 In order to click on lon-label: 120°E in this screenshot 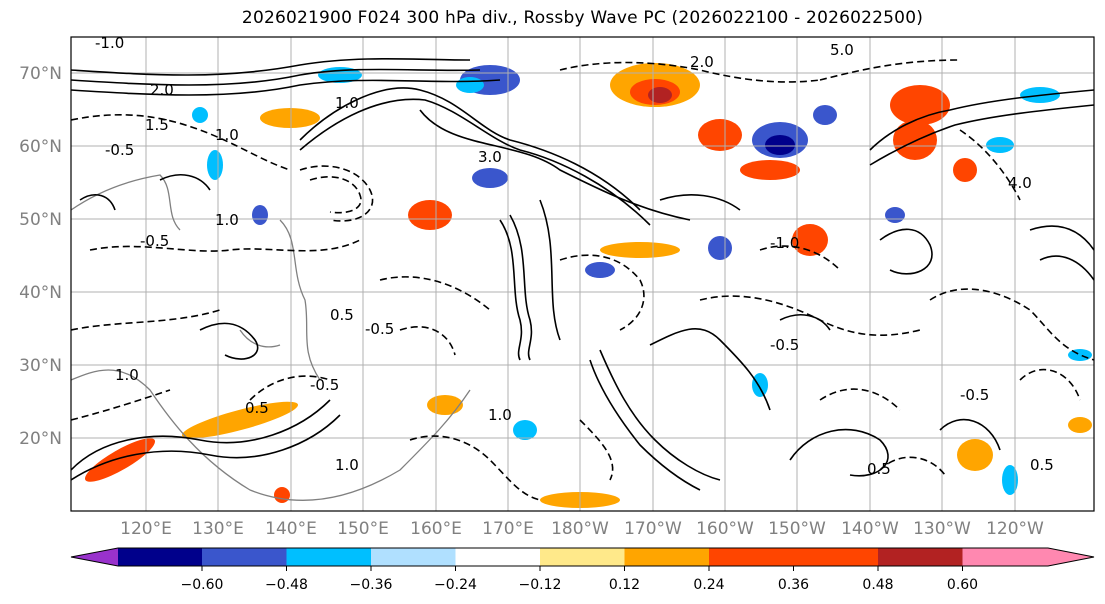, I will do `click(146, 529)`.